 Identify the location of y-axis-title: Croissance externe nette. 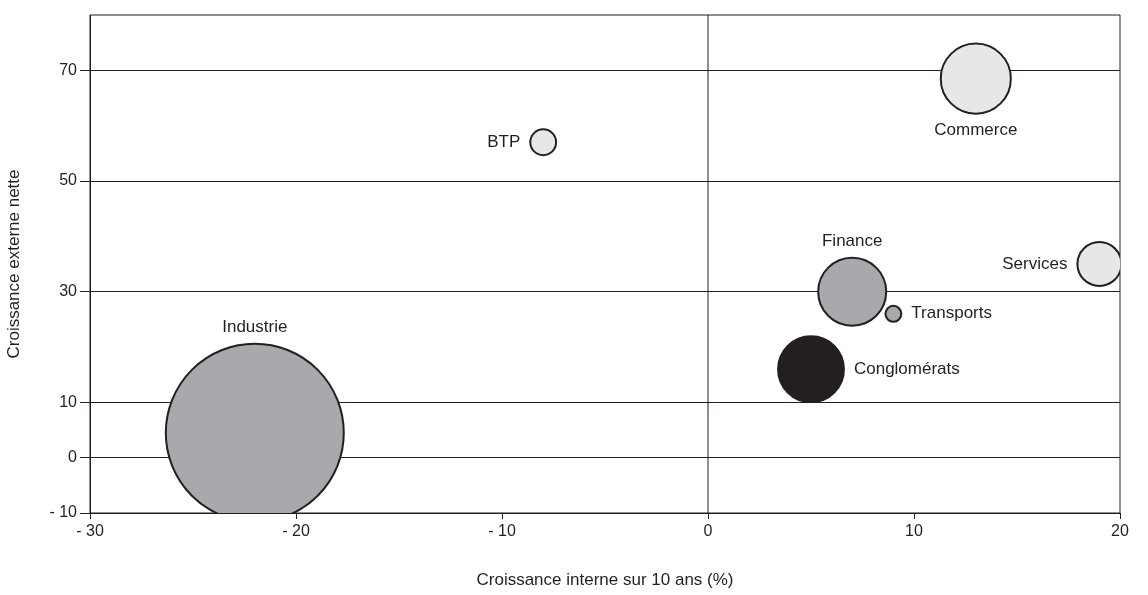
(13, 264).